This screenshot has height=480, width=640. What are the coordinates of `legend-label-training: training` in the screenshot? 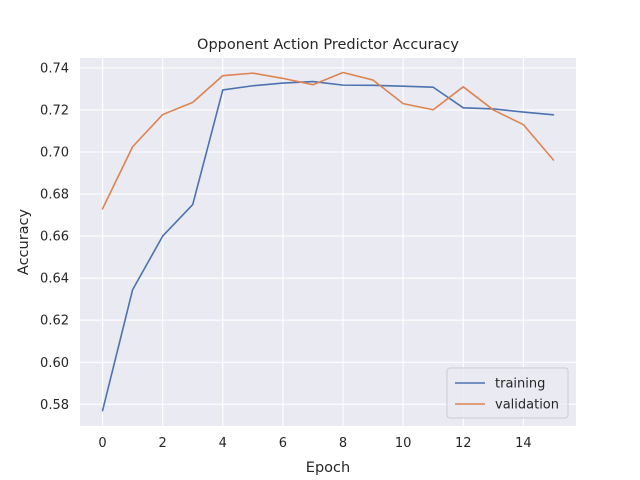 It's located at (520, 384).